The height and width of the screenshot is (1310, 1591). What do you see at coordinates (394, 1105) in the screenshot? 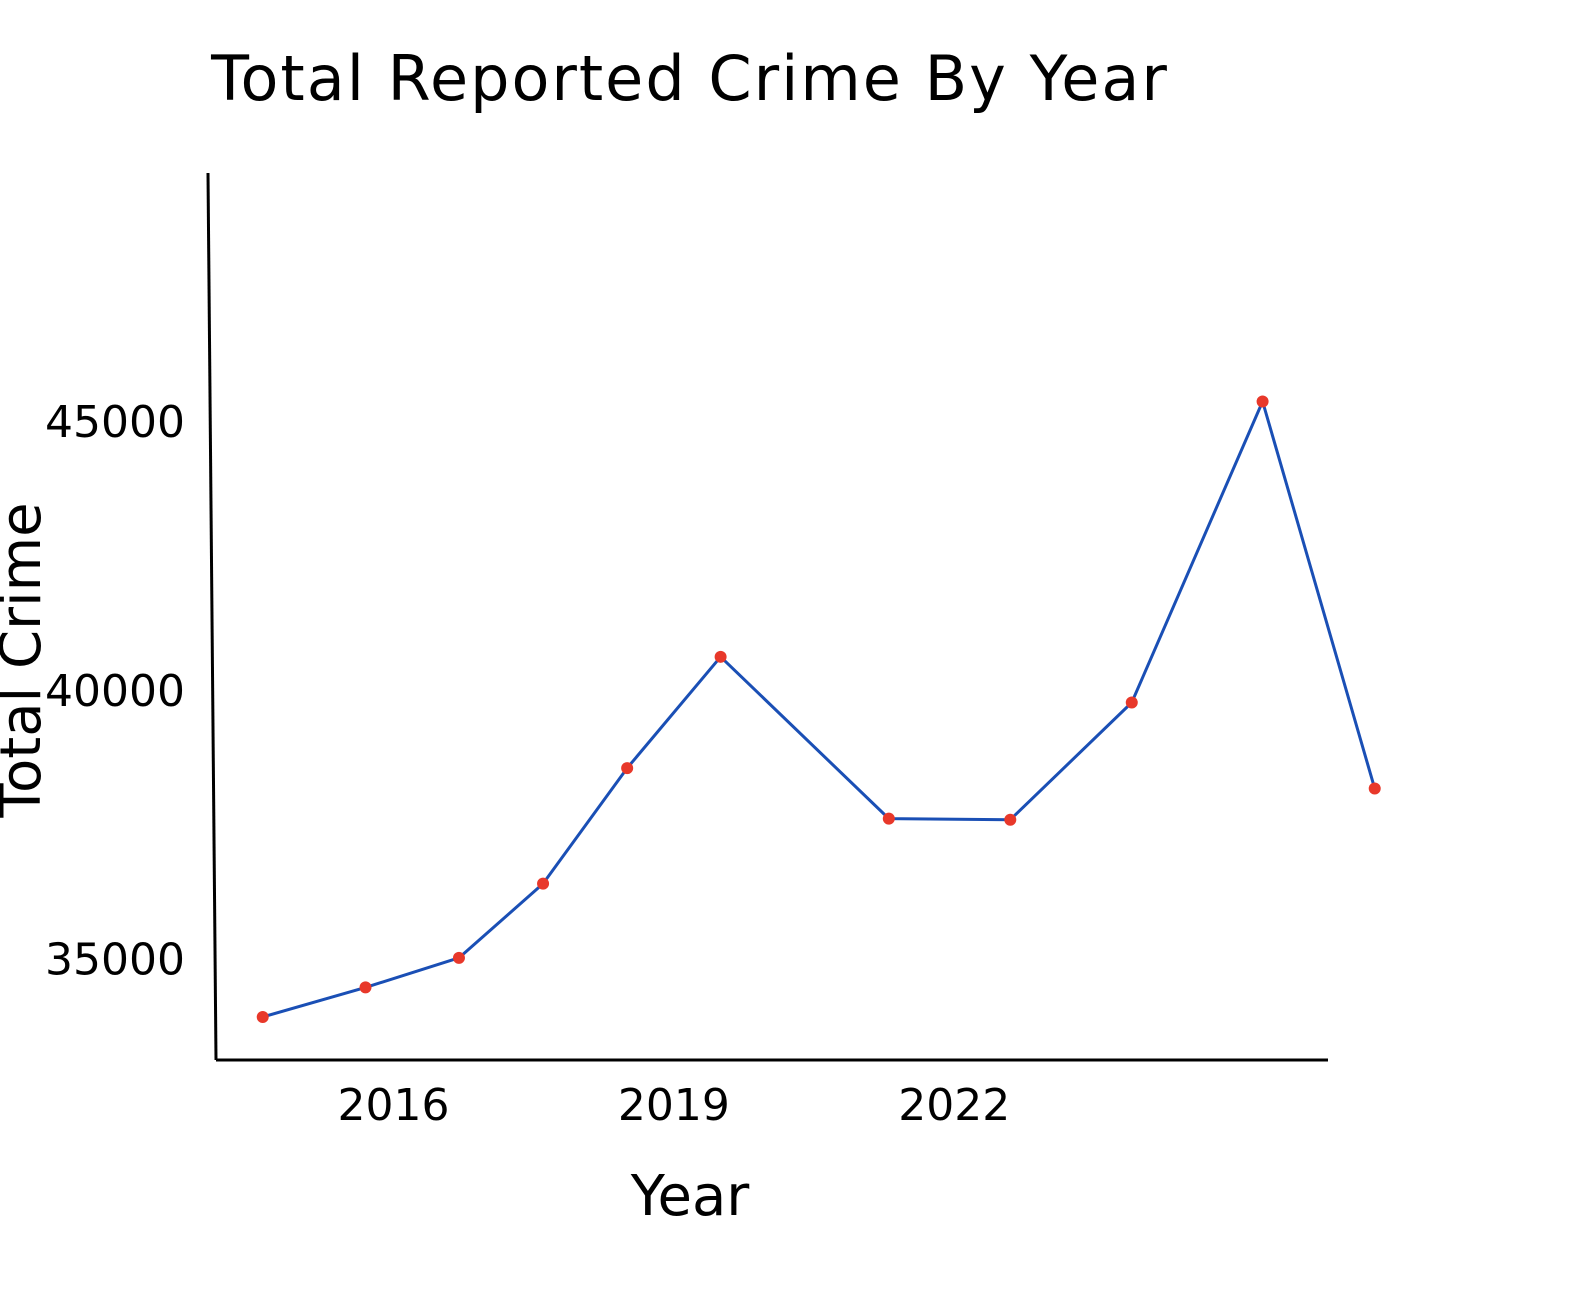
I see `x-tick-label: 2016` at bounding box center [394, 1105].